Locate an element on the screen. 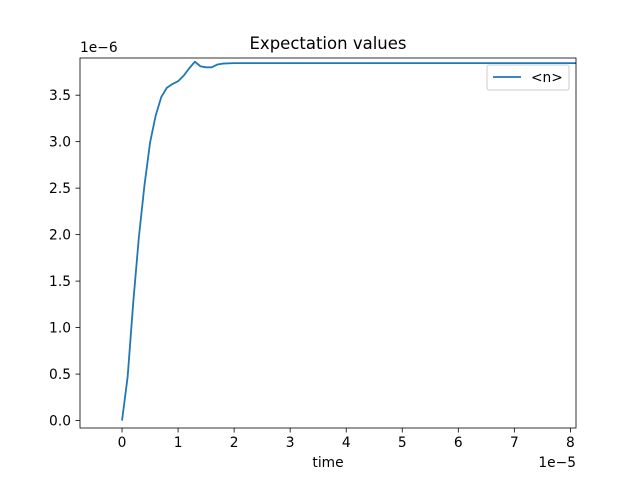  y-tick-label: 1.5 is located at coordinates (60, 282).